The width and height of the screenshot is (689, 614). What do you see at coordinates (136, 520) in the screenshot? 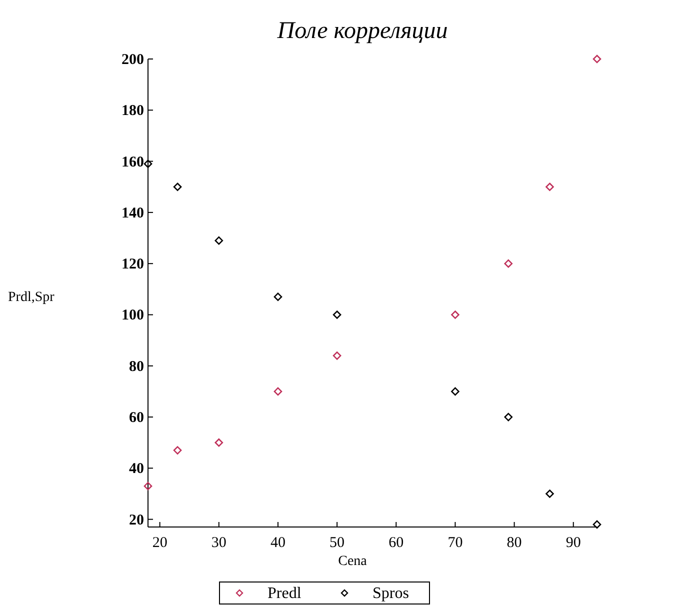
I see `y-tick-label: 20` at bounding box center [136, 520].